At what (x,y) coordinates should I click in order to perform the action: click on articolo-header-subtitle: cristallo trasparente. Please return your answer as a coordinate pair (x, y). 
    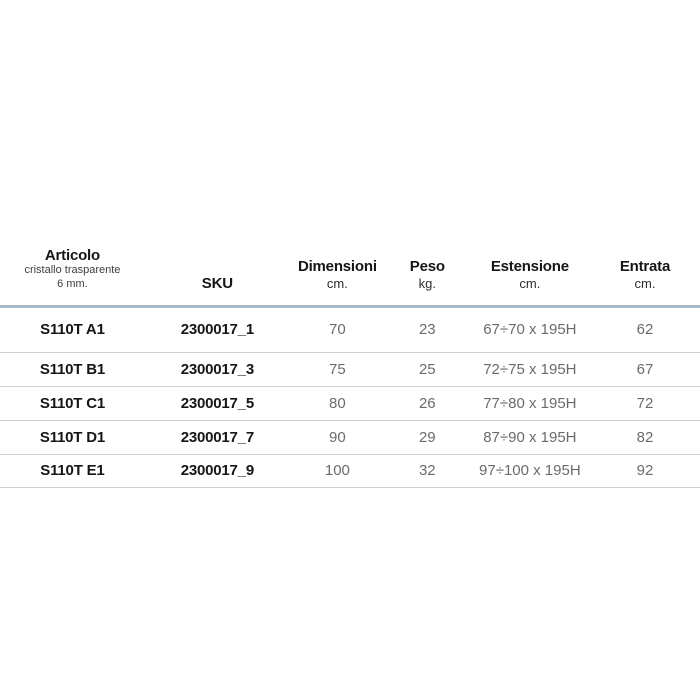
    Looking at the image, I should click on (72, 270).